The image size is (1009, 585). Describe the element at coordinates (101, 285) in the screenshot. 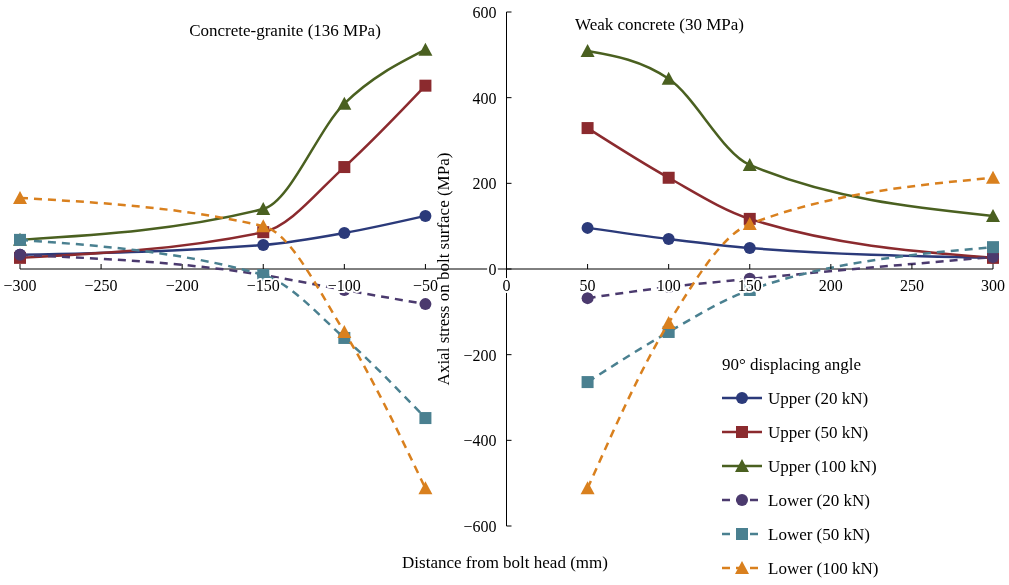

I see `x-tick-label: −250` at that location.